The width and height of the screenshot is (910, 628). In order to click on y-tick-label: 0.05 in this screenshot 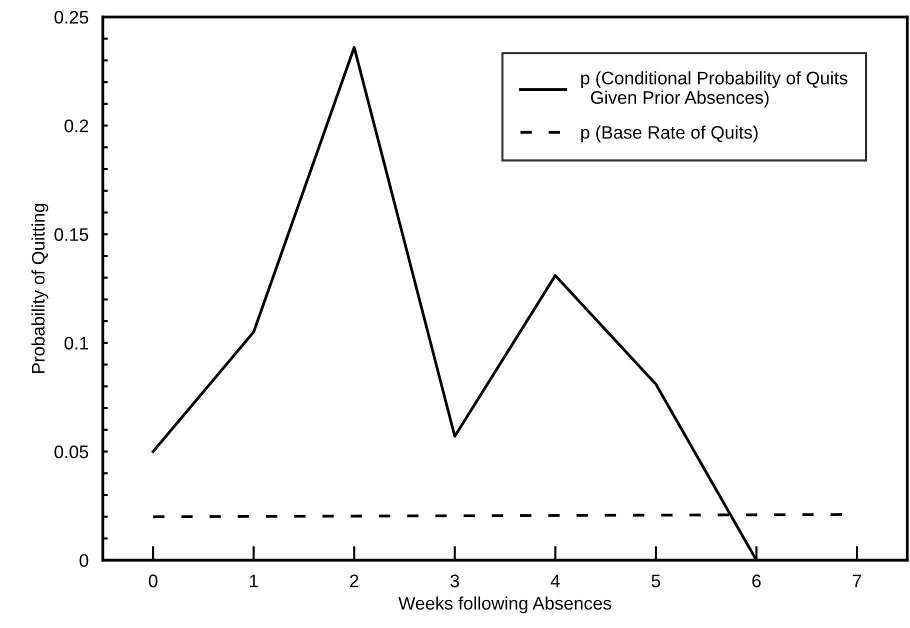, I will do `click(71, 451)`.